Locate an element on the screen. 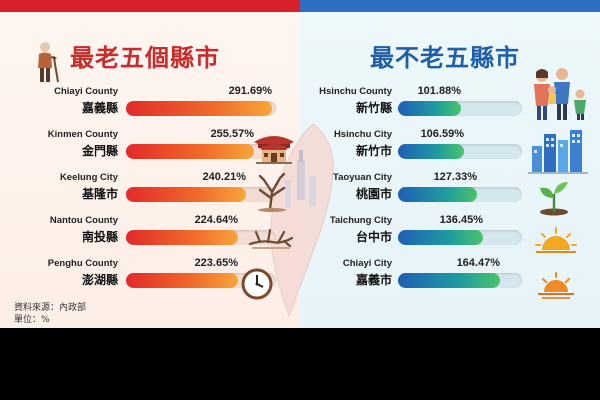 The height and width of the screenshot is (400, 600). county-name-en: Hsinchu City is located at coordinates (362, 134).